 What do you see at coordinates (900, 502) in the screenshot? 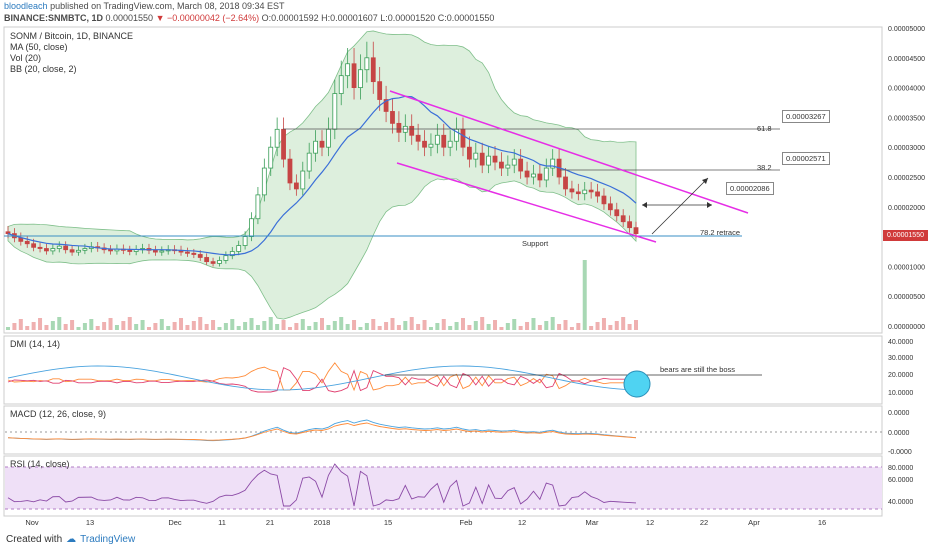
I see `rsi-tick: 40.0000` at bounding box center [900, 502].